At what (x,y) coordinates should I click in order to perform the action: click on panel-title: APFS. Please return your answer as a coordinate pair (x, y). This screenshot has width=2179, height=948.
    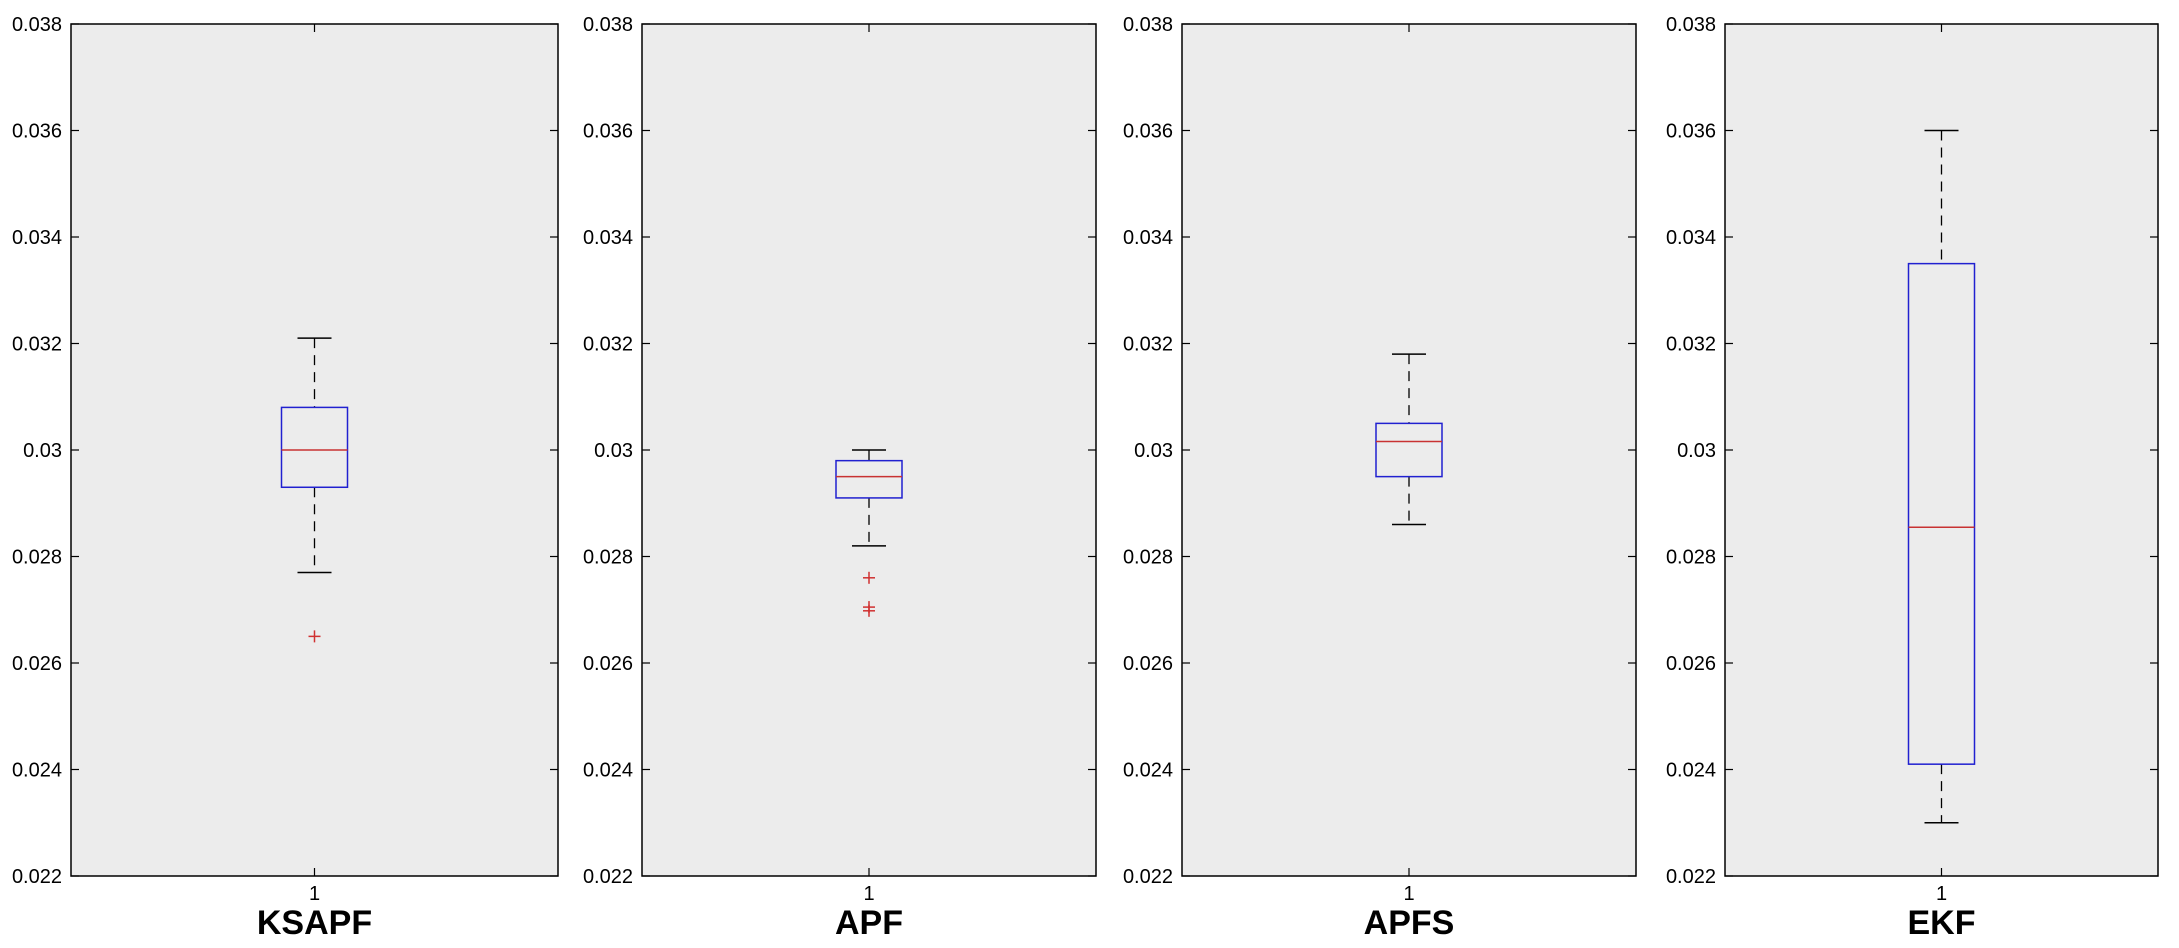
    Looking at the image, I should click on (1409, 923).